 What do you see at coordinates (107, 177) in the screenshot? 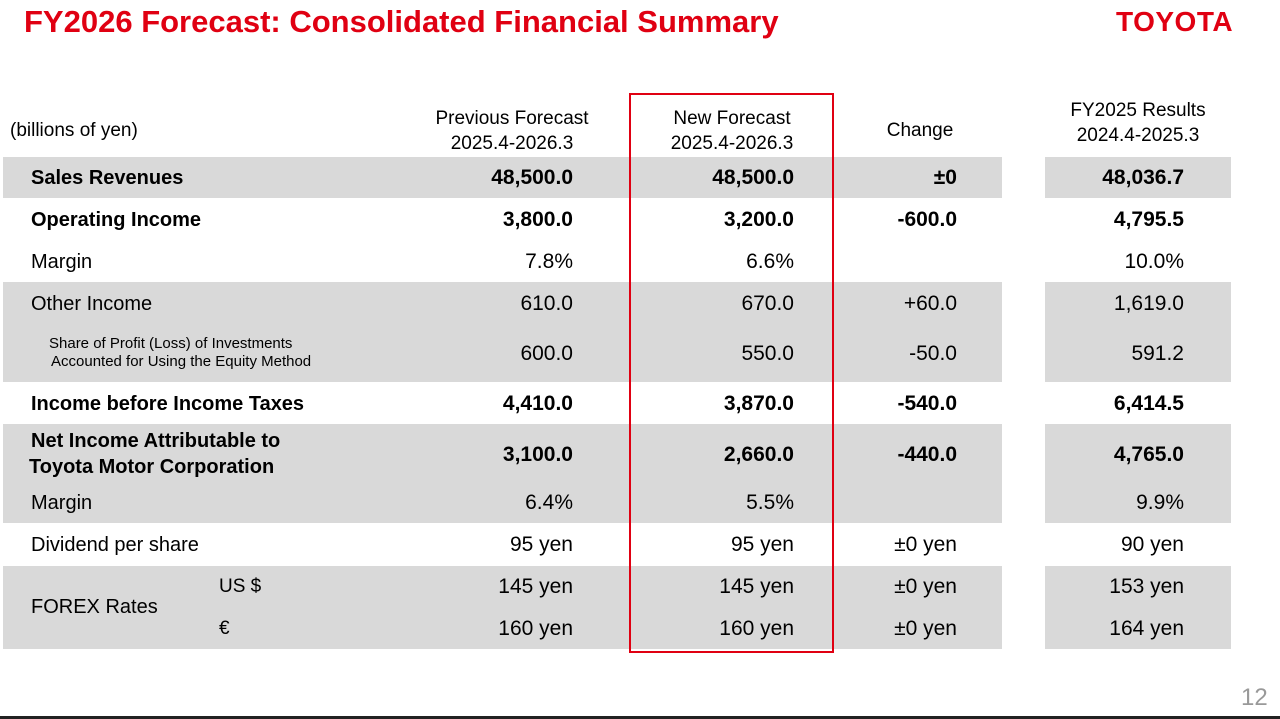
I see `row-label: Sales Revenues` at bounding box center [107, 177].